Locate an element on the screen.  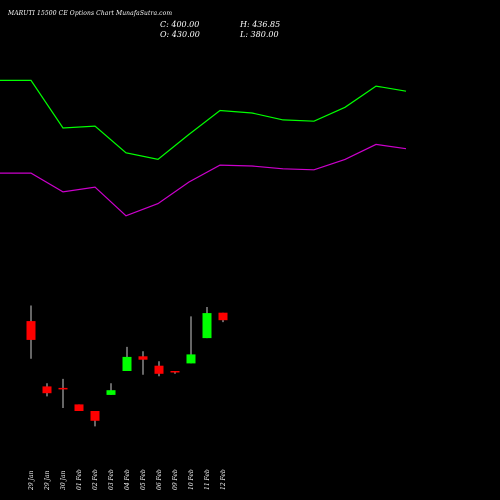
x-tick-label: 03 Feb is located at coordinates (111, 479).